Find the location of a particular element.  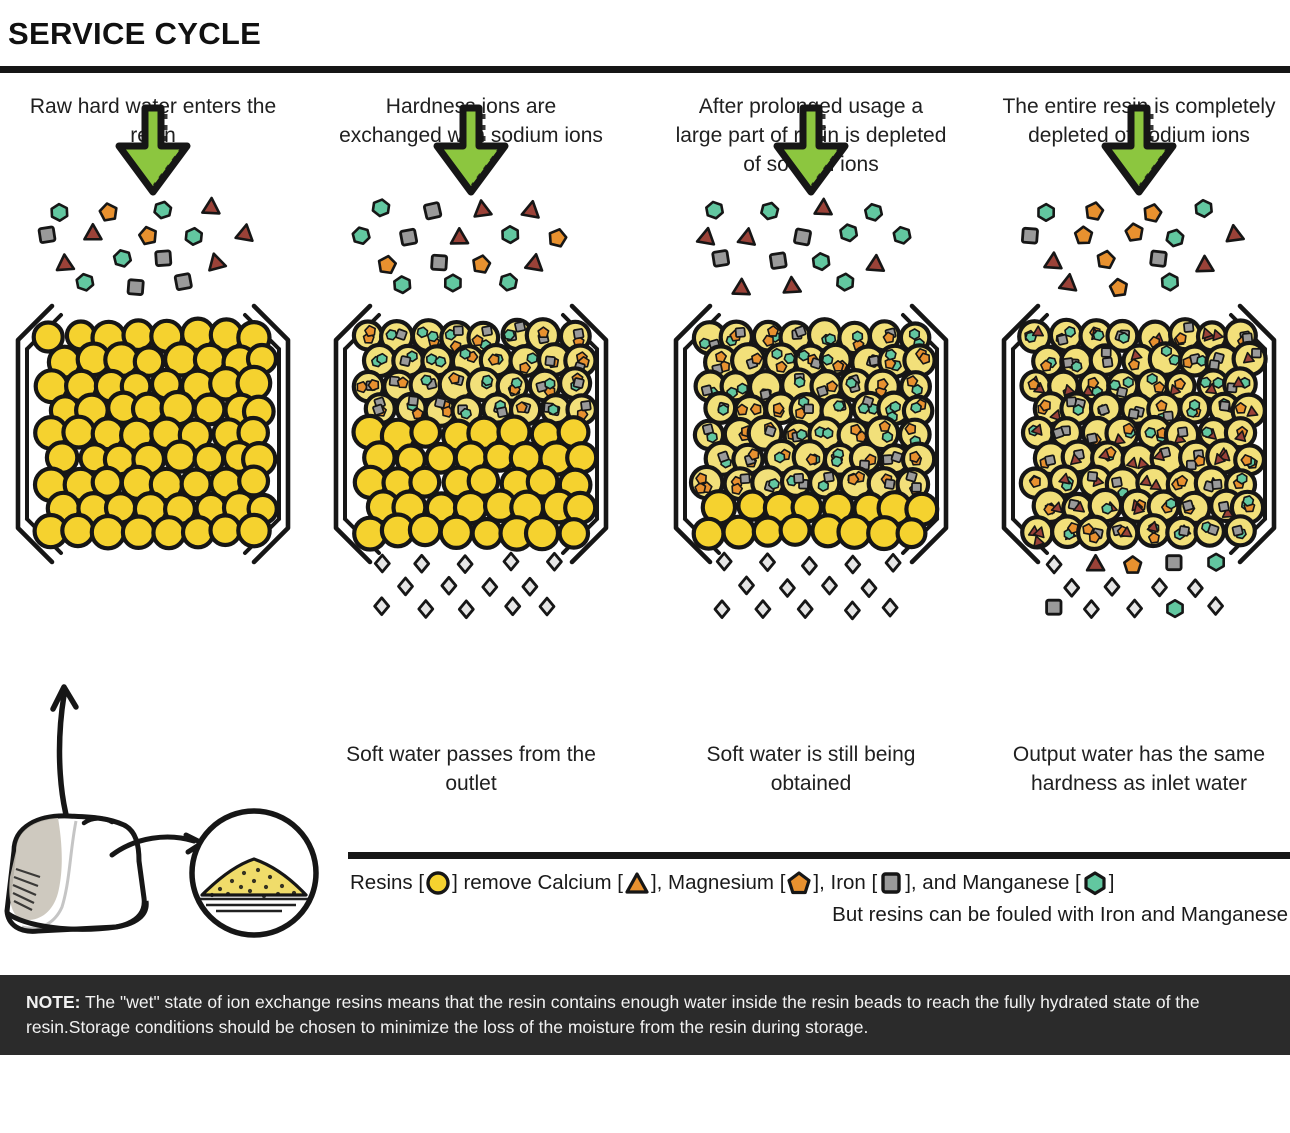

stage-4-inlet-arrow is located at coordinates (1139, 151).